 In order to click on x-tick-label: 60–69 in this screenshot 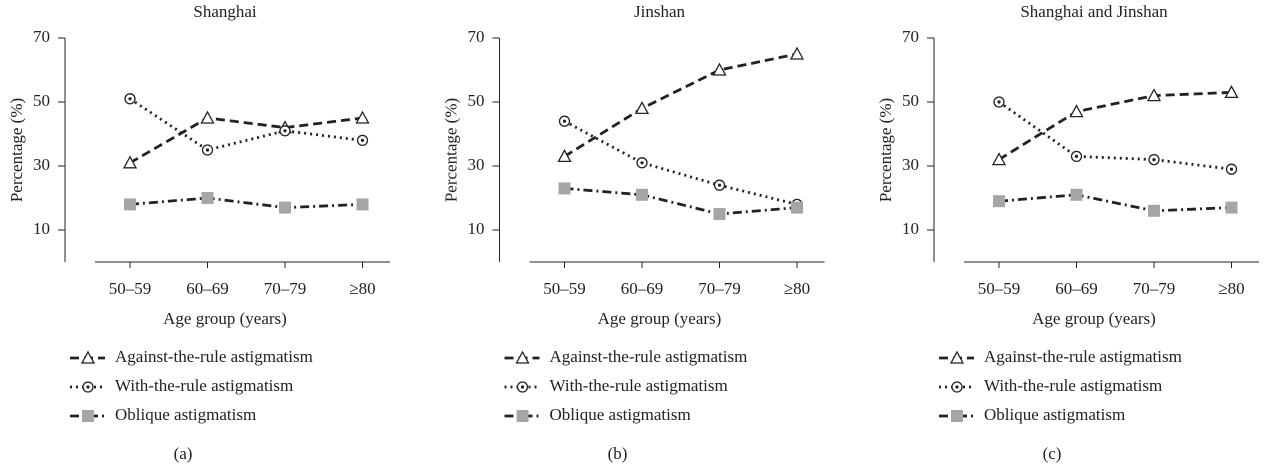, I will do `click(1076, 288)`.